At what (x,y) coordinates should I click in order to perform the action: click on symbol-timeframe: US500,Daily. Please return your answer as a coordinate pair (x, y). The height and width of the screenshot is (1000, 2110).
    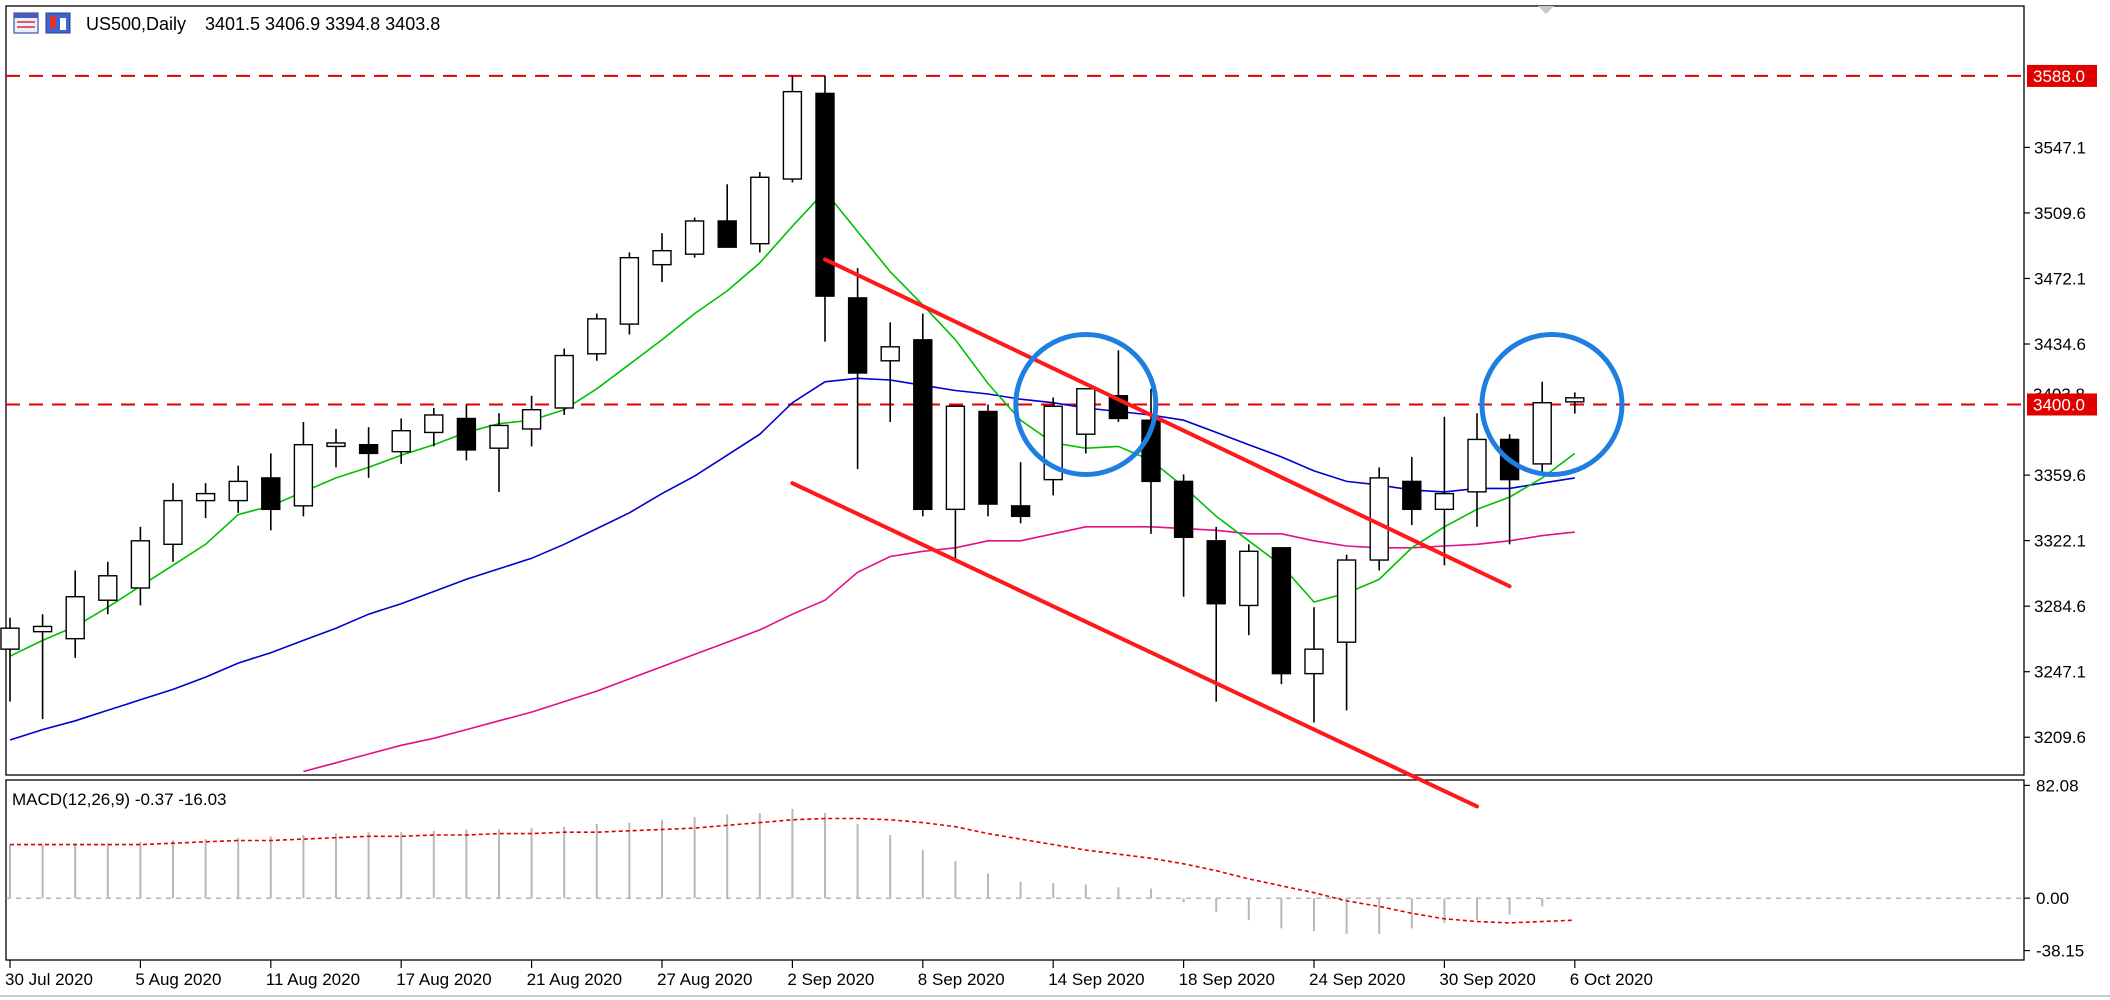
    Looking at the image, I should click on (136, 24).